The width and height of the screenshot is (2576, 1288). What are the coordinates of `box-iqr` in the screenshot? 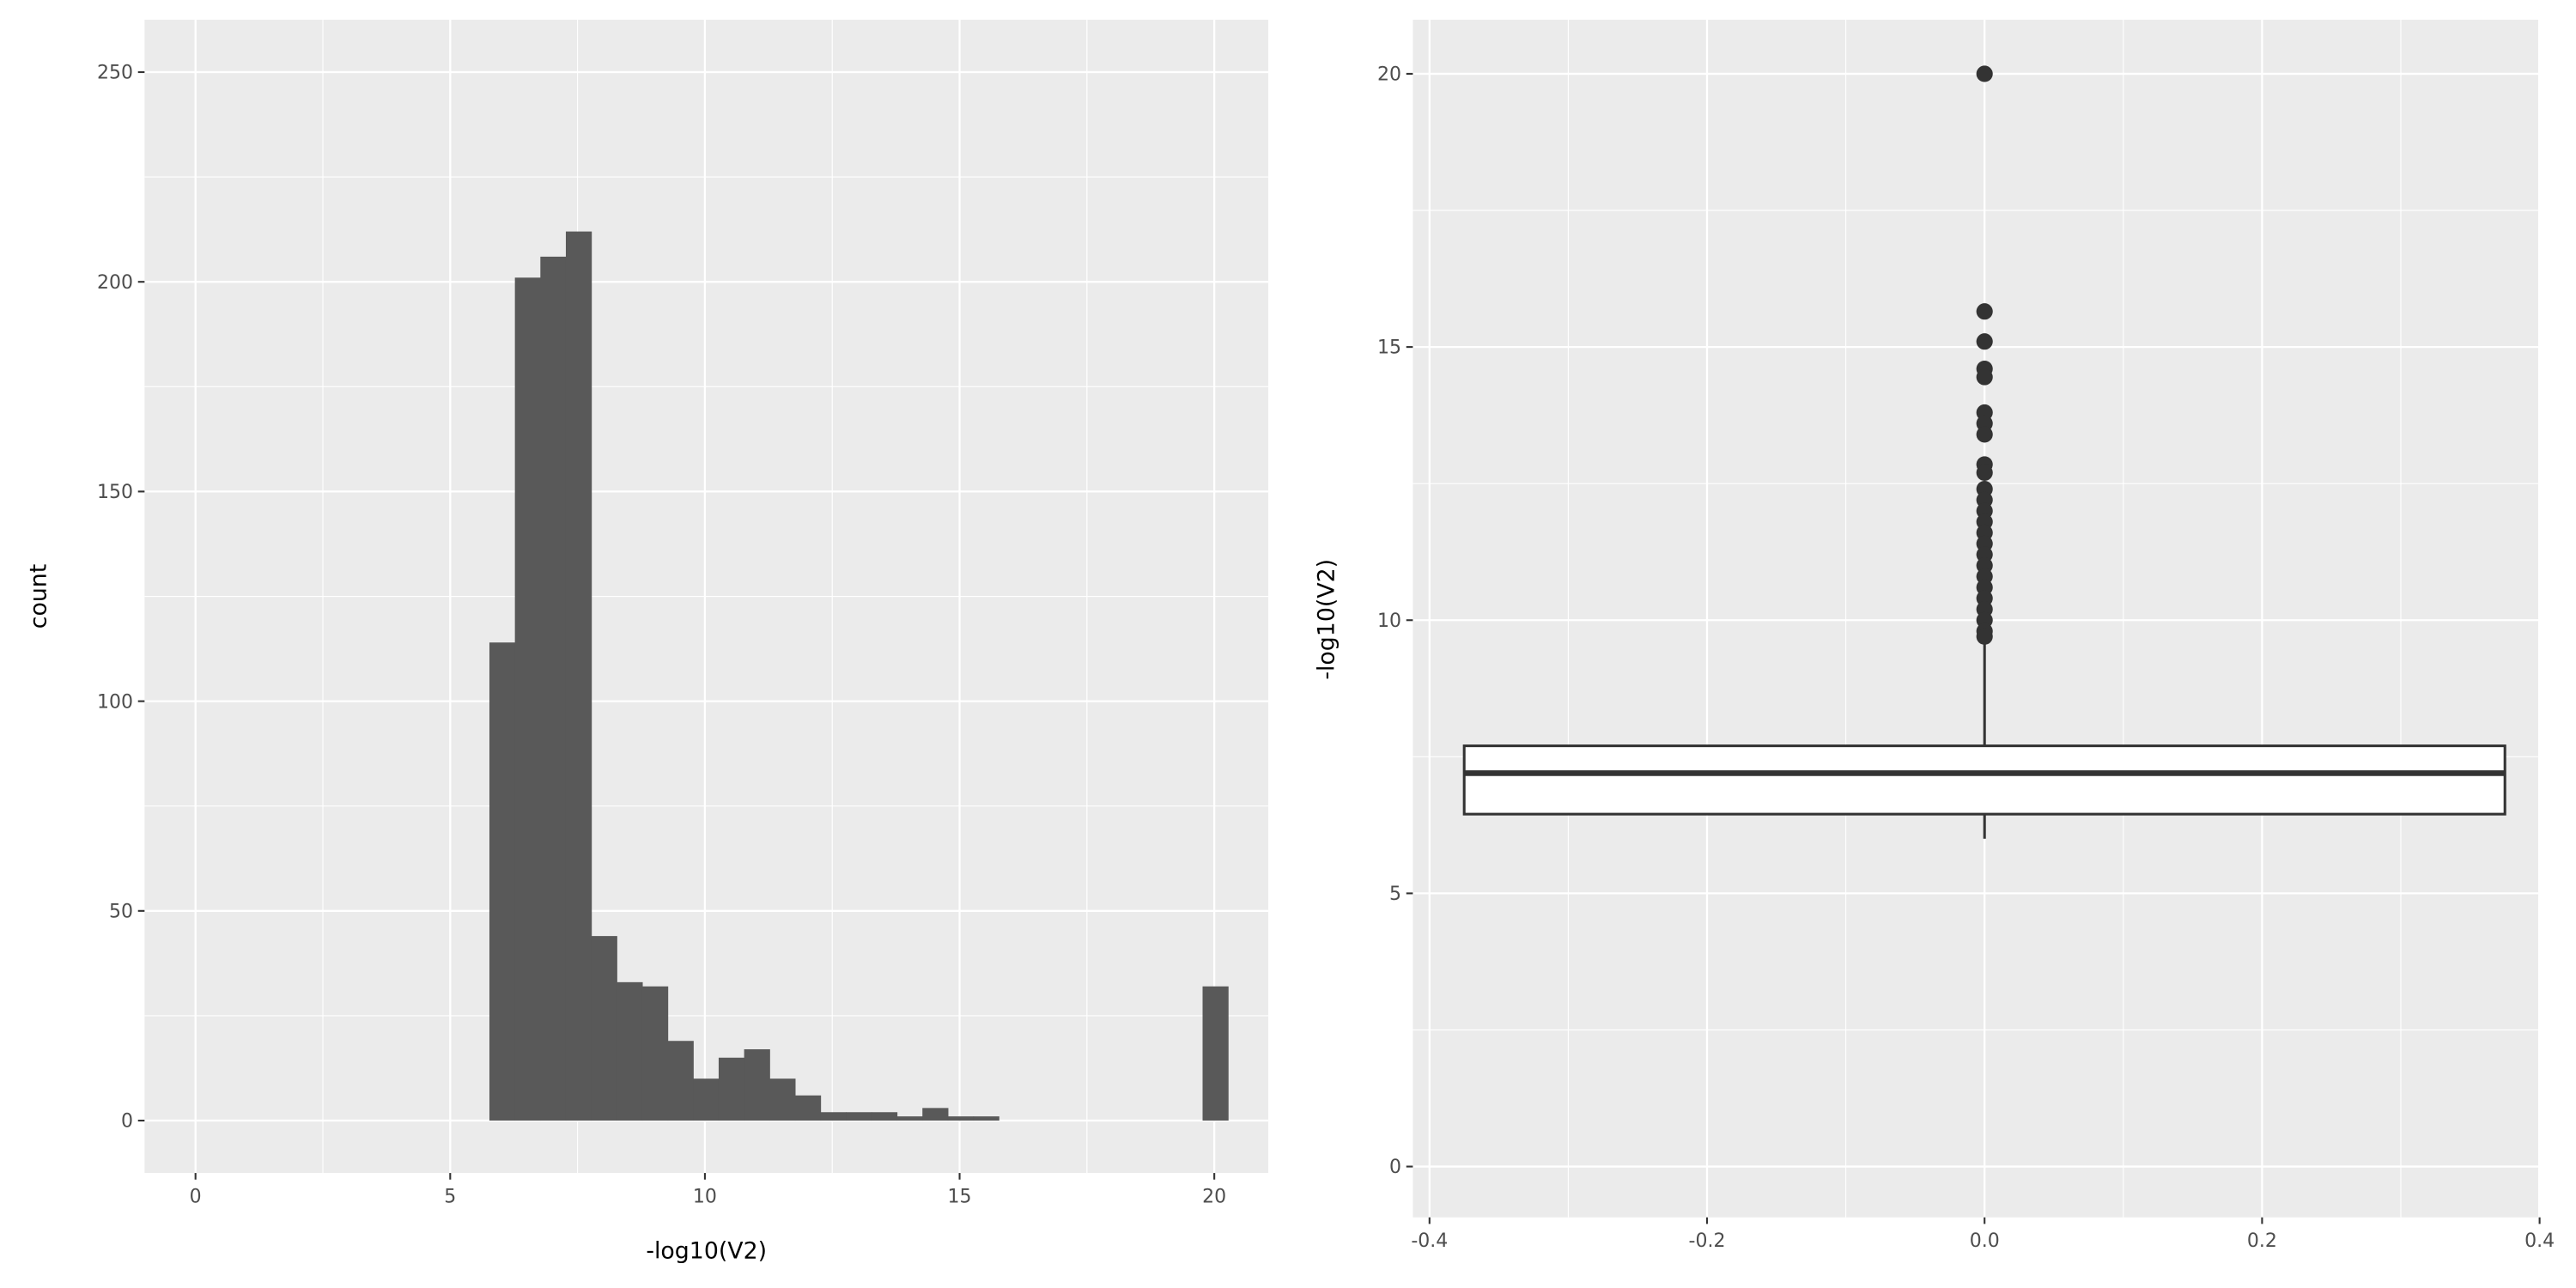 It's located at (1984, 780).